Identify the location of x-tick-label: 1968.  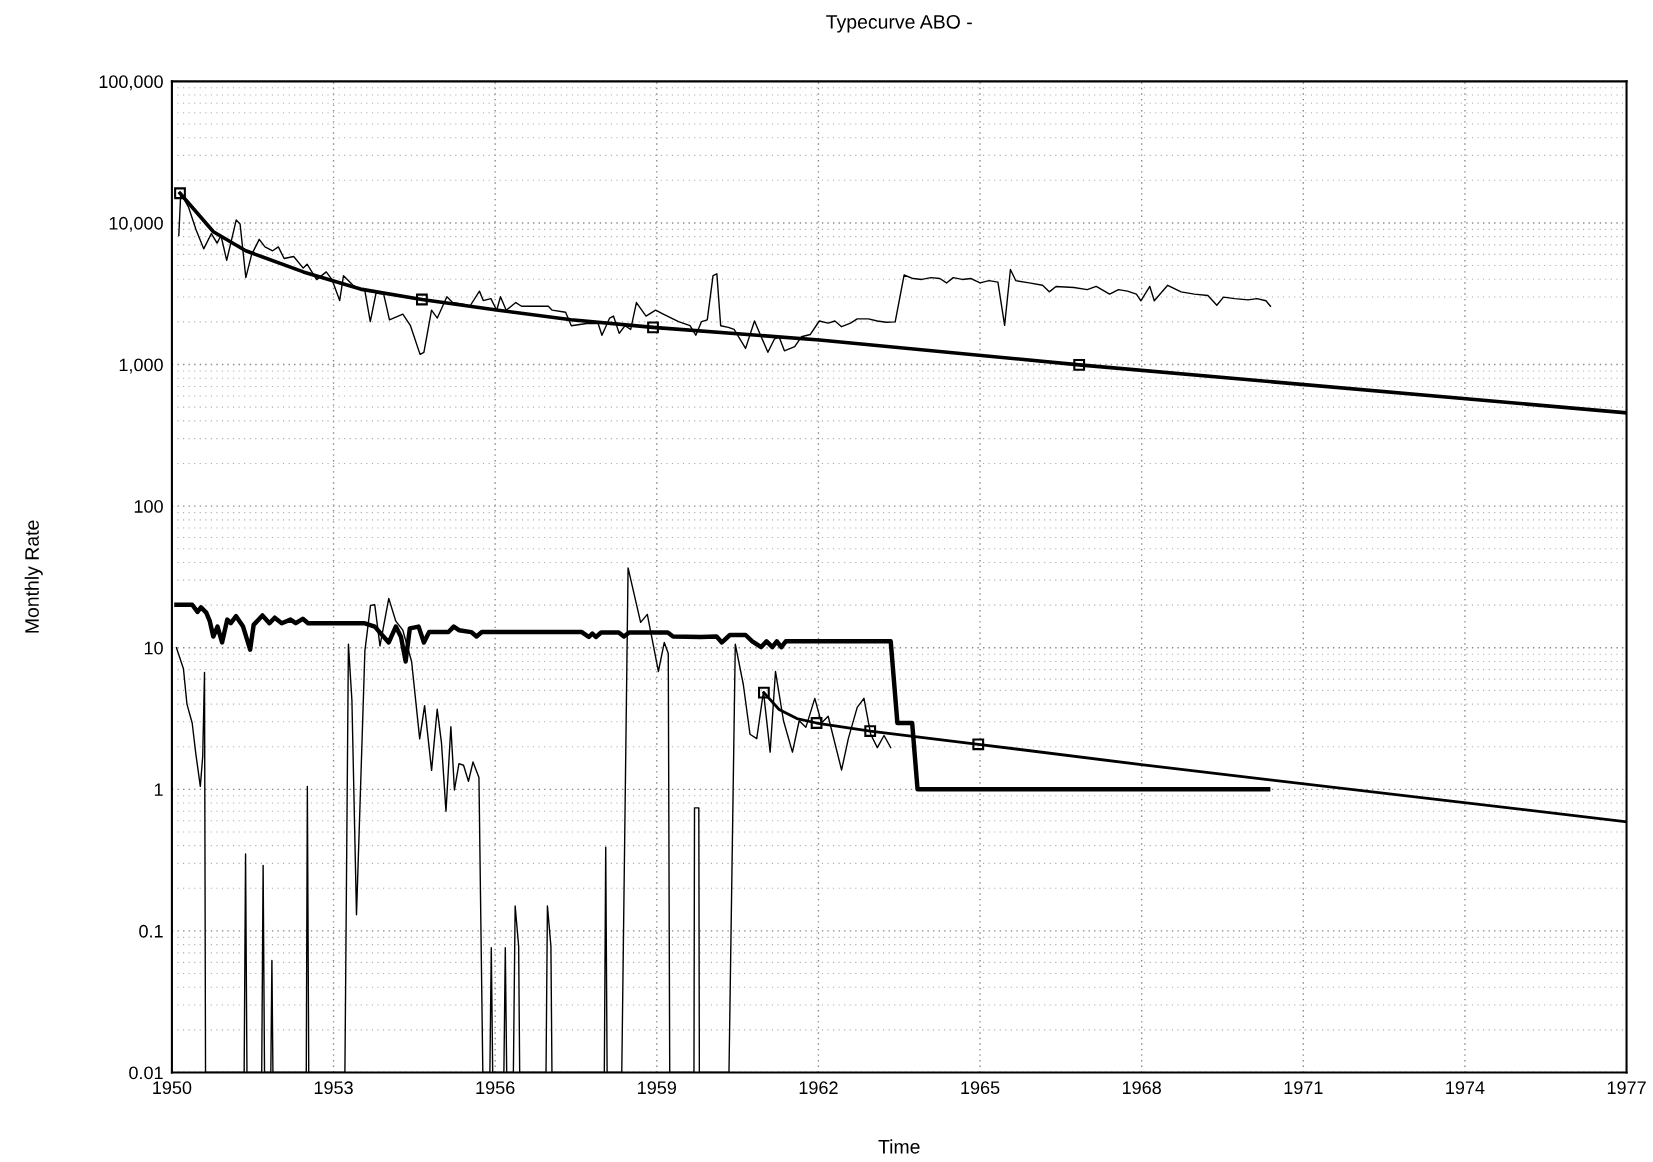
(1141, 1088).